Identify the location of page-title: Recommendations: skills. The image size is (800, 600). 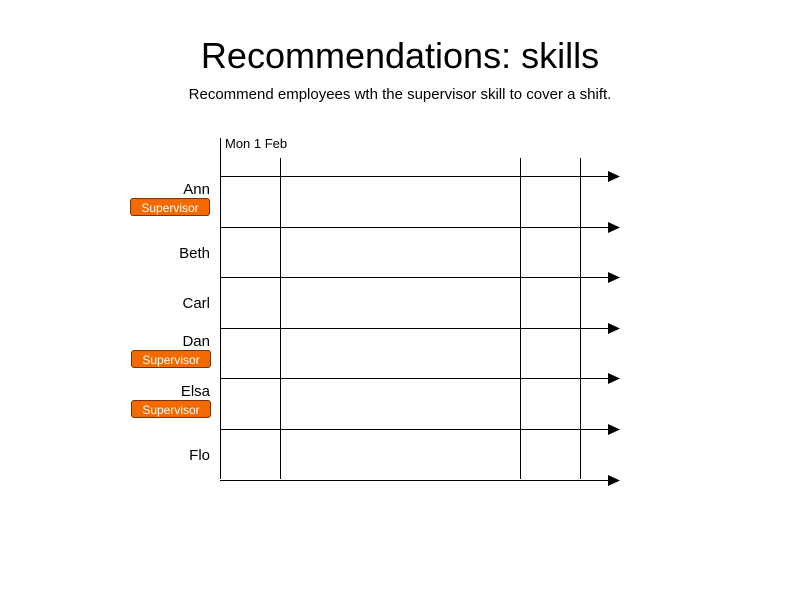
(400, 55).